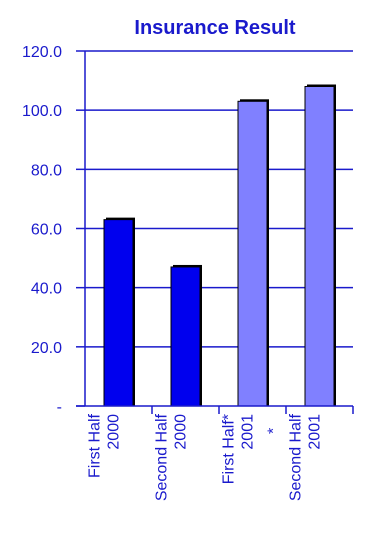 This screenshot has width=365, height=555. What do you see at coordinates (229, 449) in the screenshot?
I see `x-tick-label: First Half*` at bounding box center [229, 449].